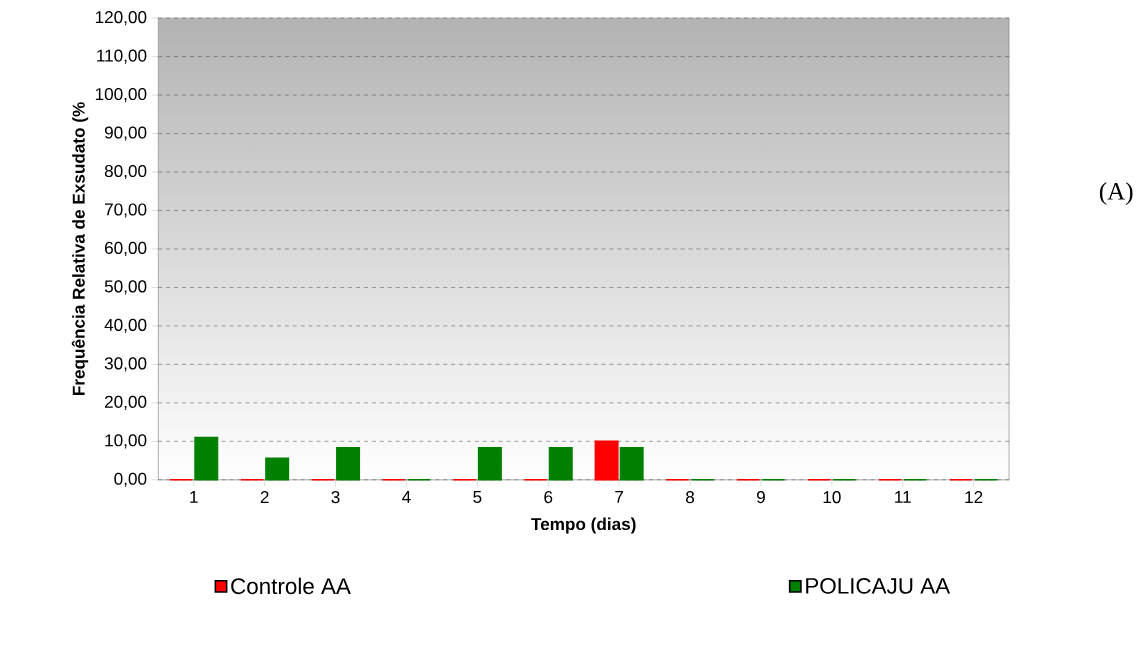  I want to click on y-tick-label: 10,00, so click(126, 441).